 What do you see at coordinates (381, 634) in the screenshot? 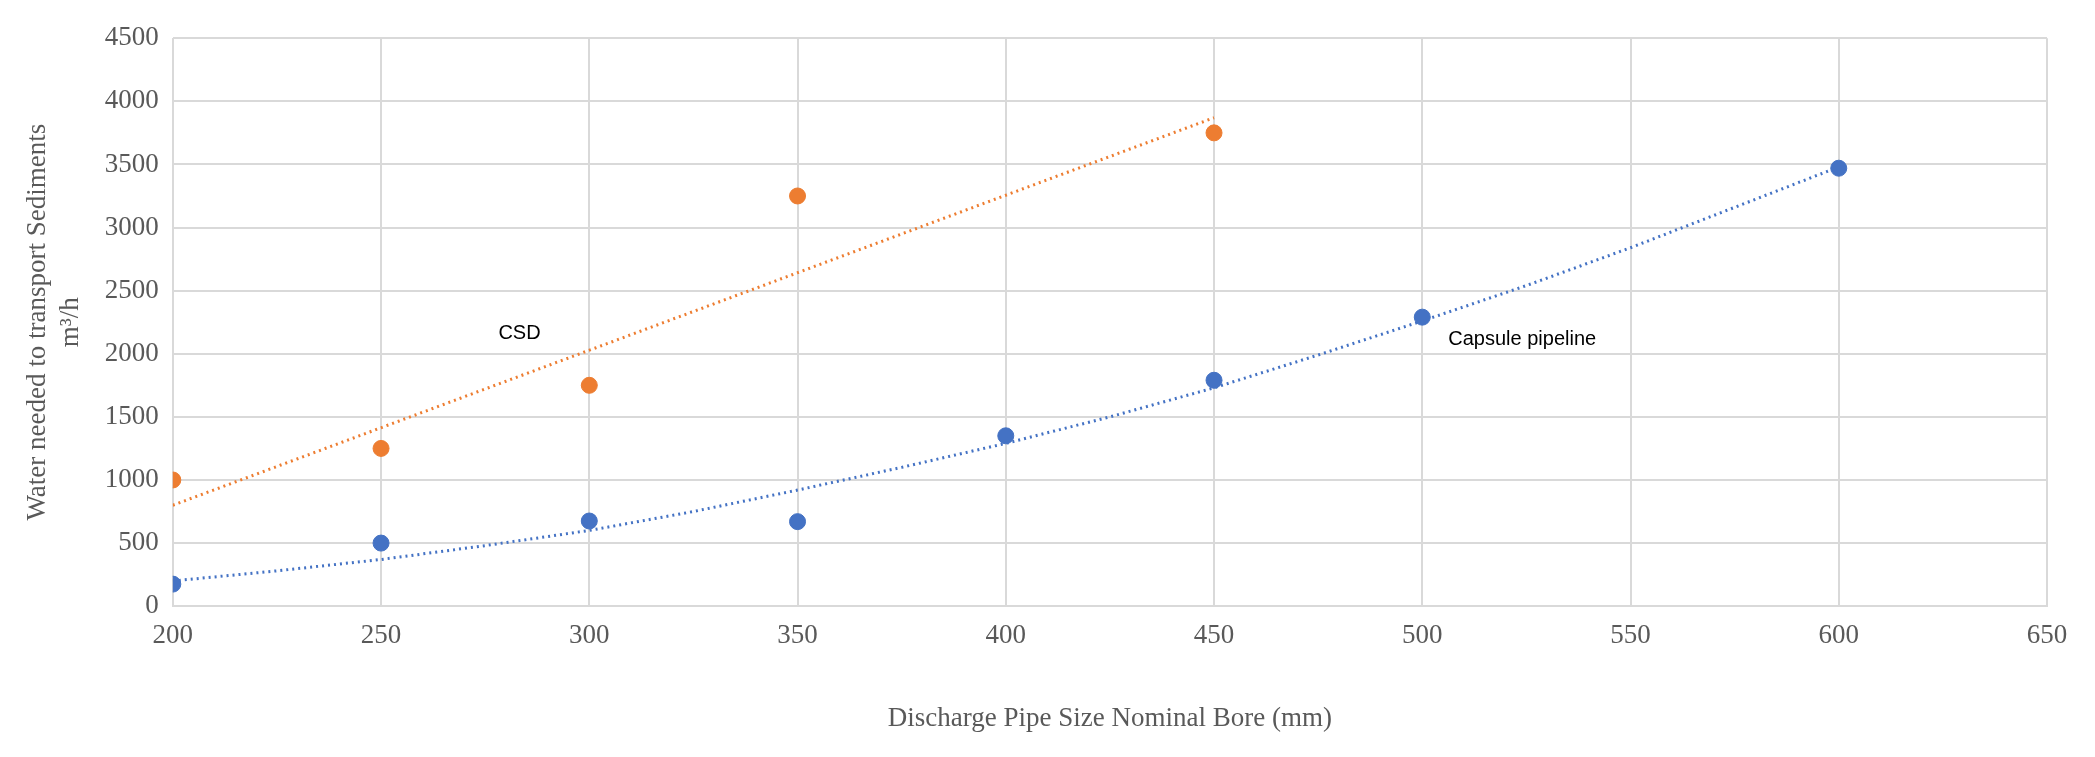
I see `x-tick-label: 250` at bounding box center [381, 634].